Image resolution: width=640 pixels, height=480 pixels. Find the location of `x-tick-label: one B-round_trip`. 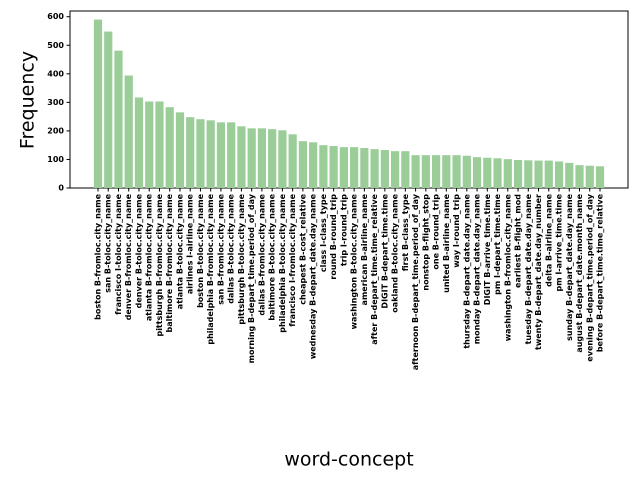

x-tick-label: one B-round_trip is located at coordinates (436, 232).